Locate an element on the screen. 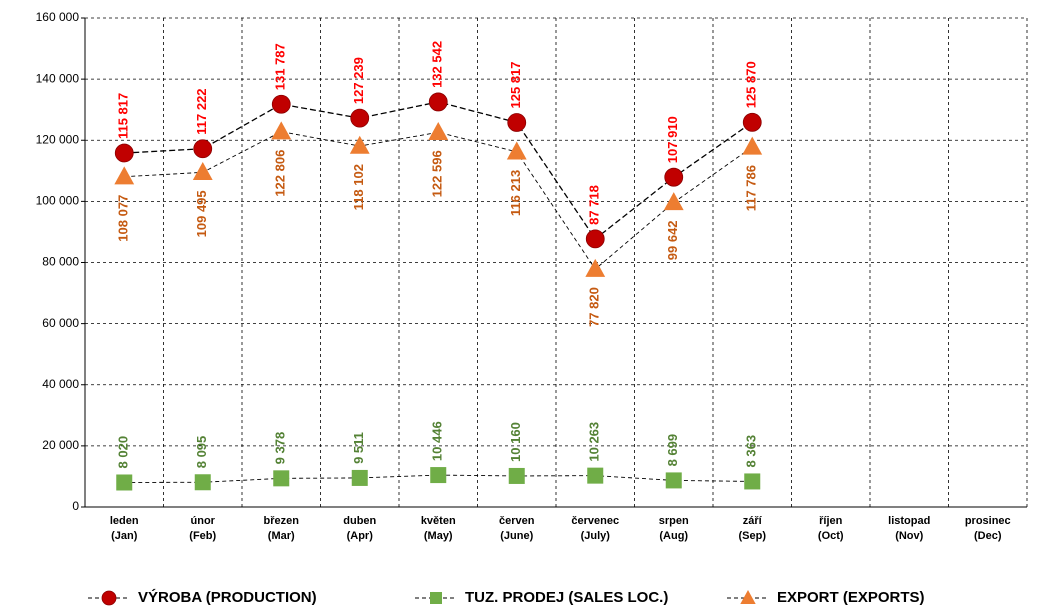  data-label: 8 363 is located at coordinates (751, 451).